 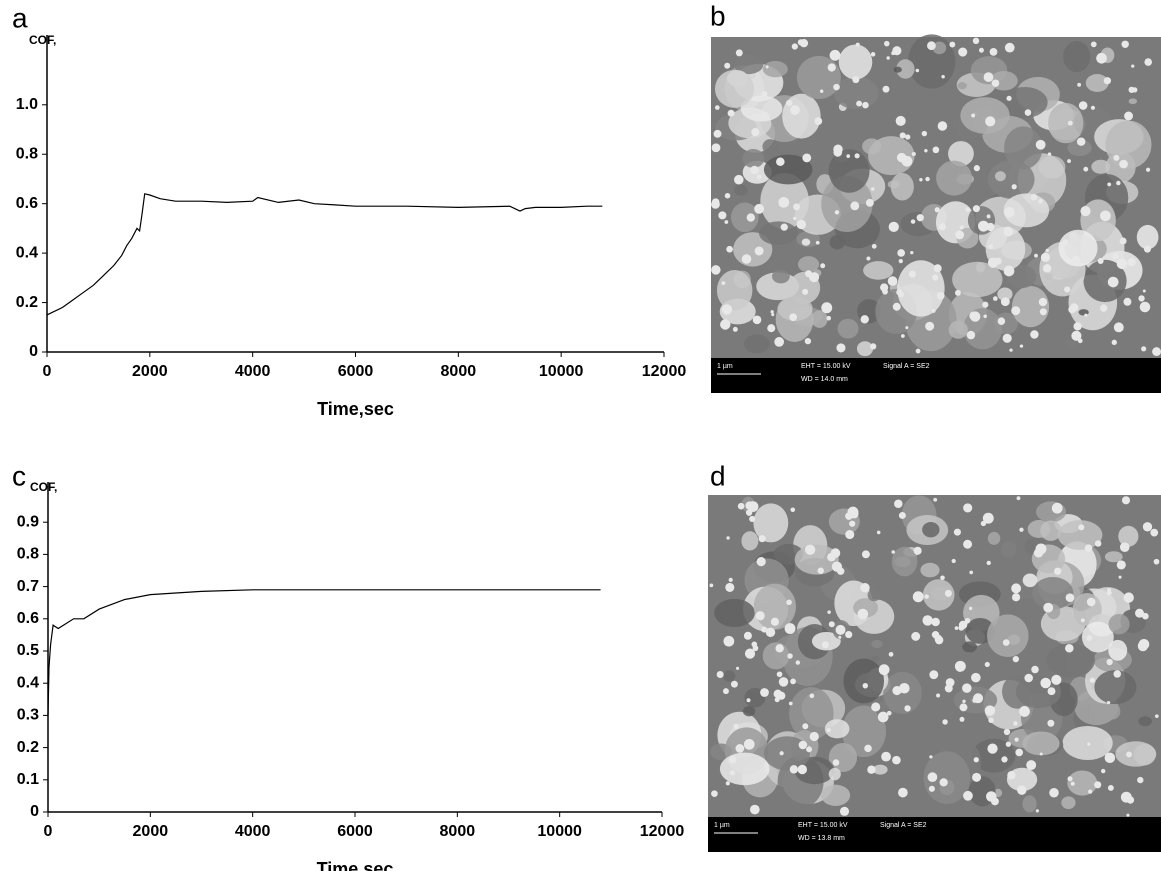 What do you see at coordinates (151, 831) in the screenshot?
I see `x-tick-label: 2000` at bounding box center [151, 831].